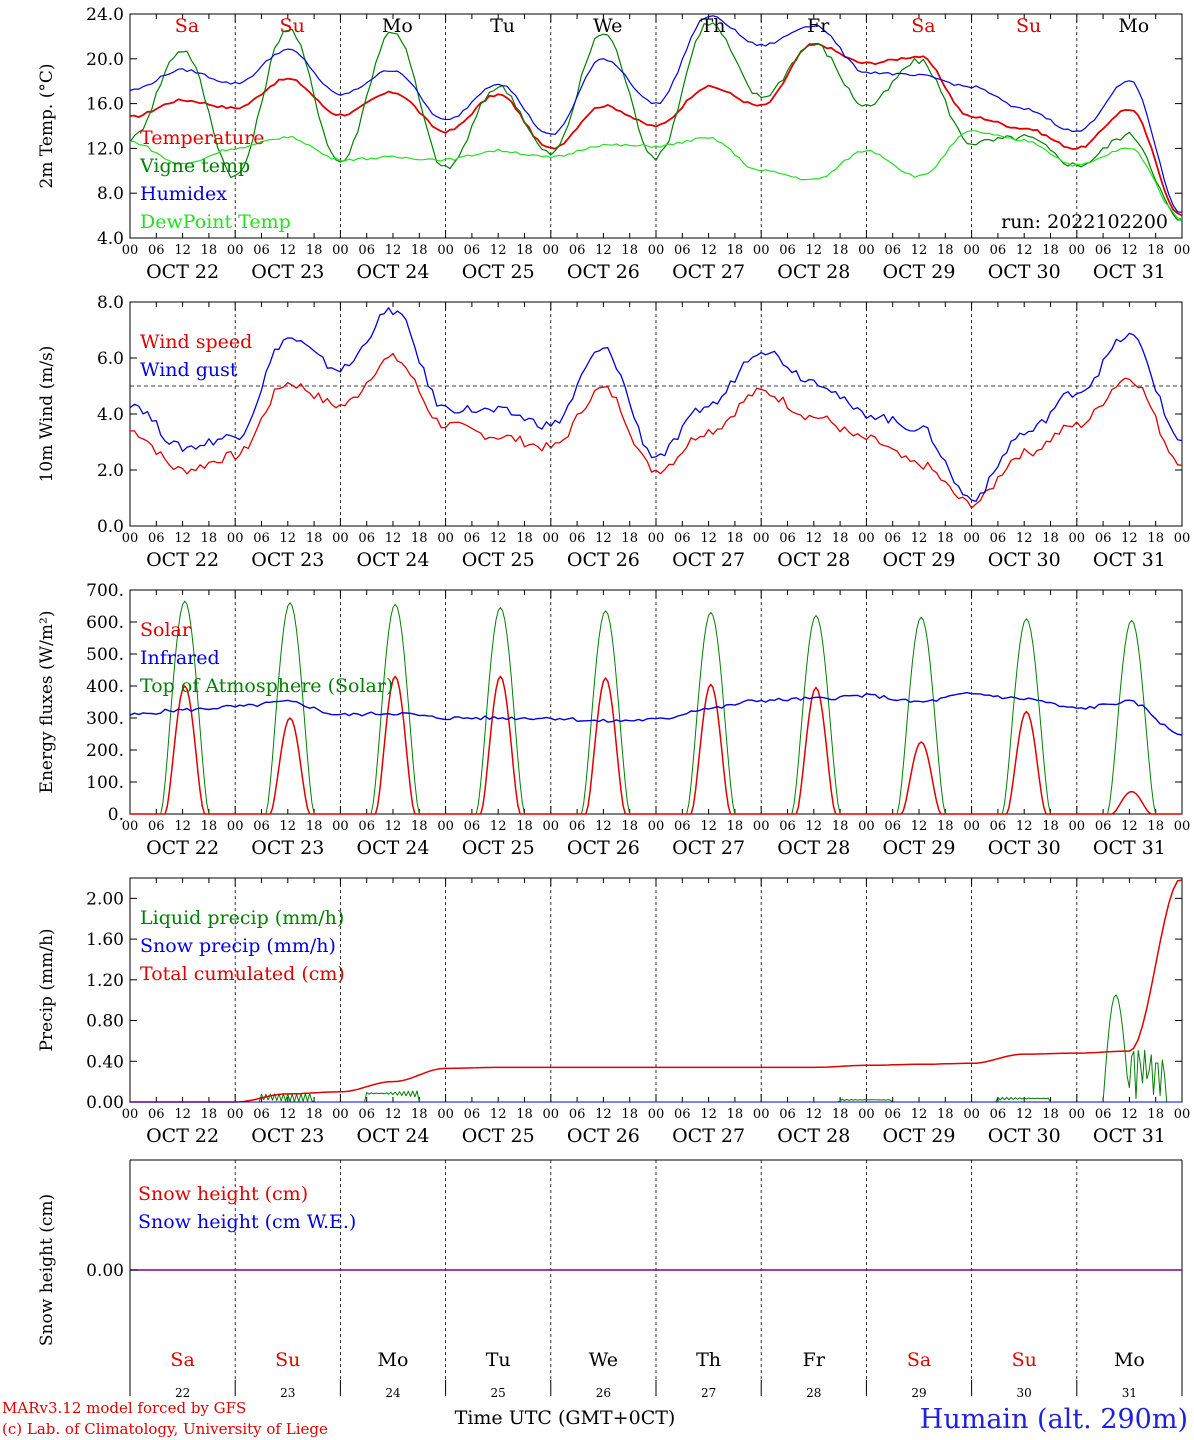 Image resolution: width=1194 pixels, height=1440 pixels. Describe the element at coordinates (708, 272) in the screenshot. I see `date-label: OCT 27` at that location.